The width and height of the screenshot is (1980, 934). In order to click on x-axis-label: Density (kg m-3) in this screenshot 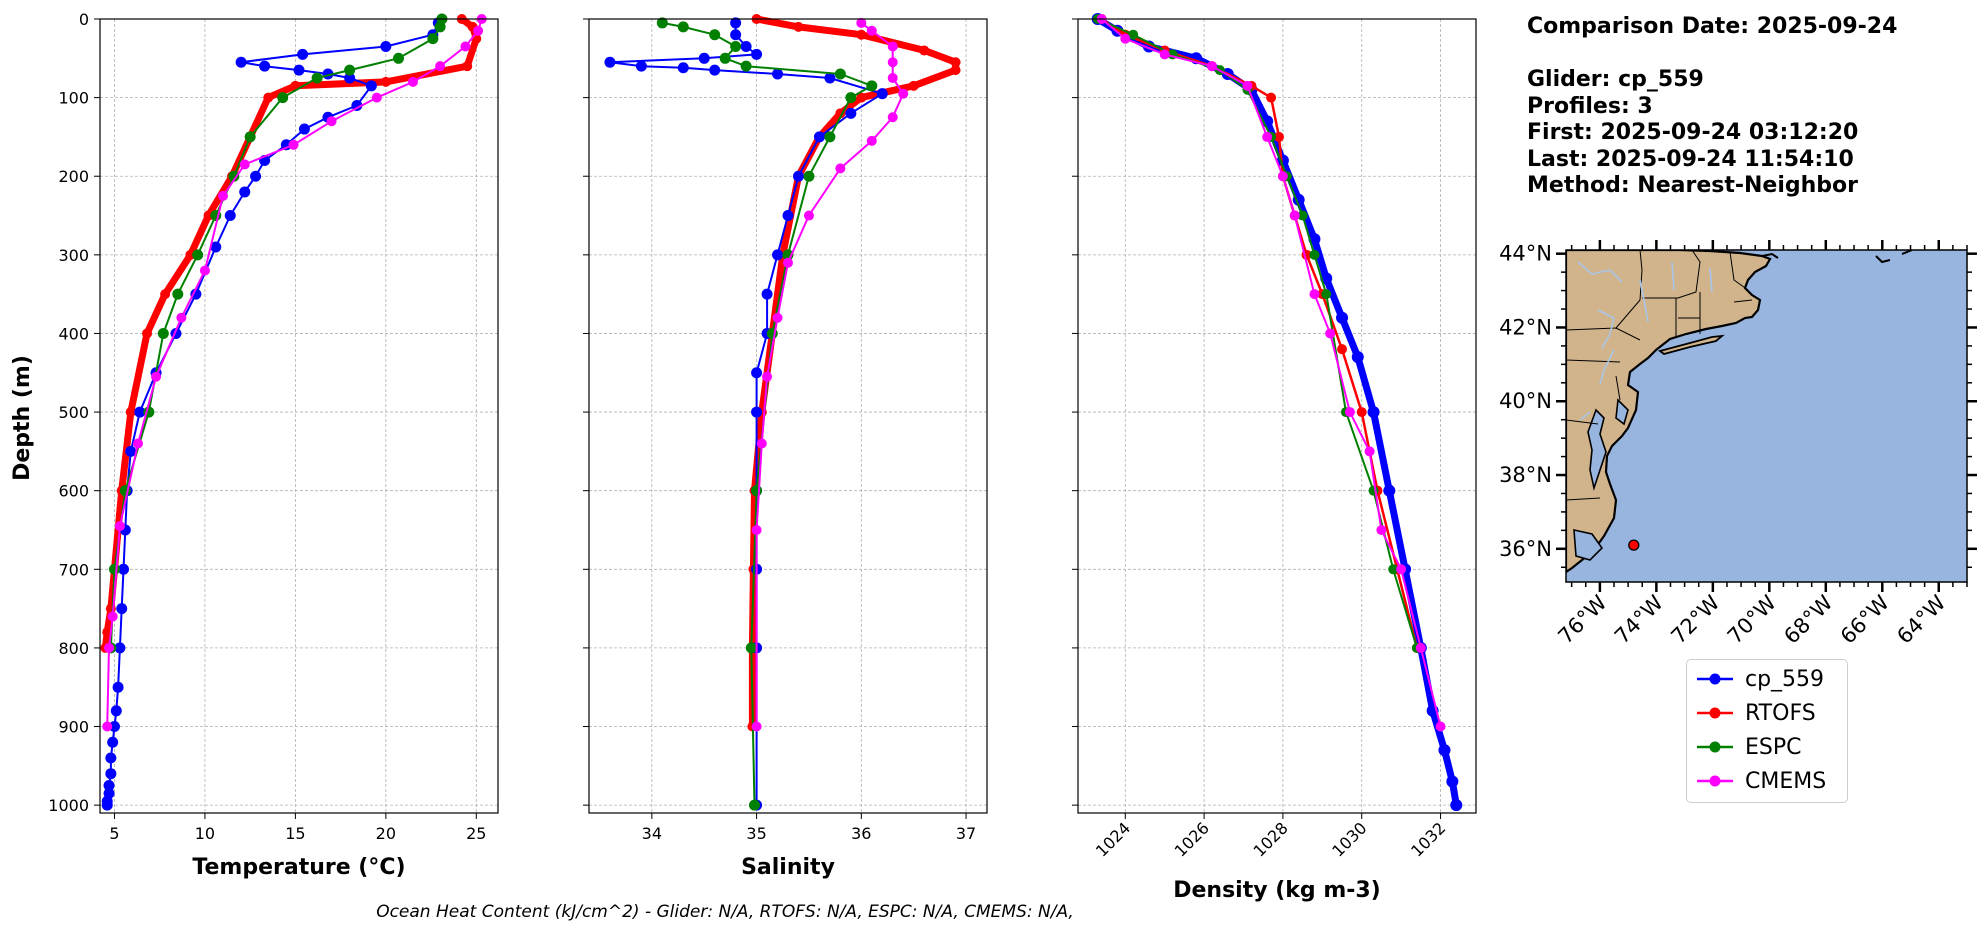, I will do `click(1277, 890)`.